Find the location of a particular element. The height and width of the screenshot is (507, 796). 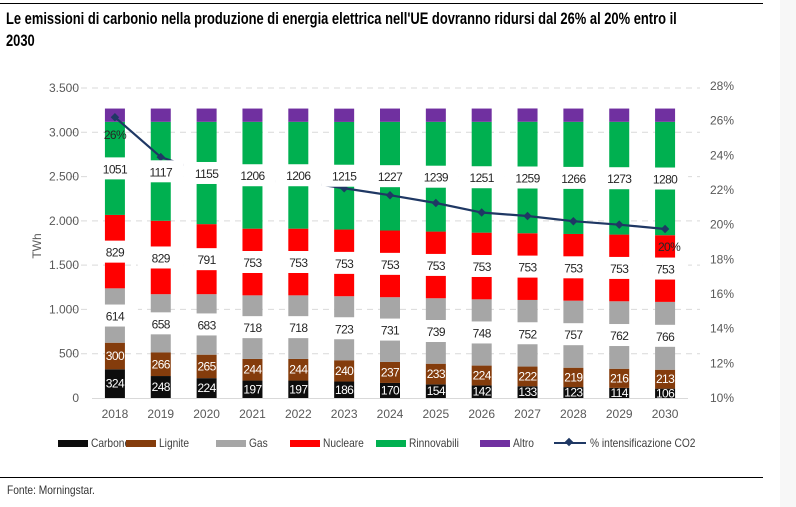

y2-tick-label: 18% is located at coordinates (722, 259).